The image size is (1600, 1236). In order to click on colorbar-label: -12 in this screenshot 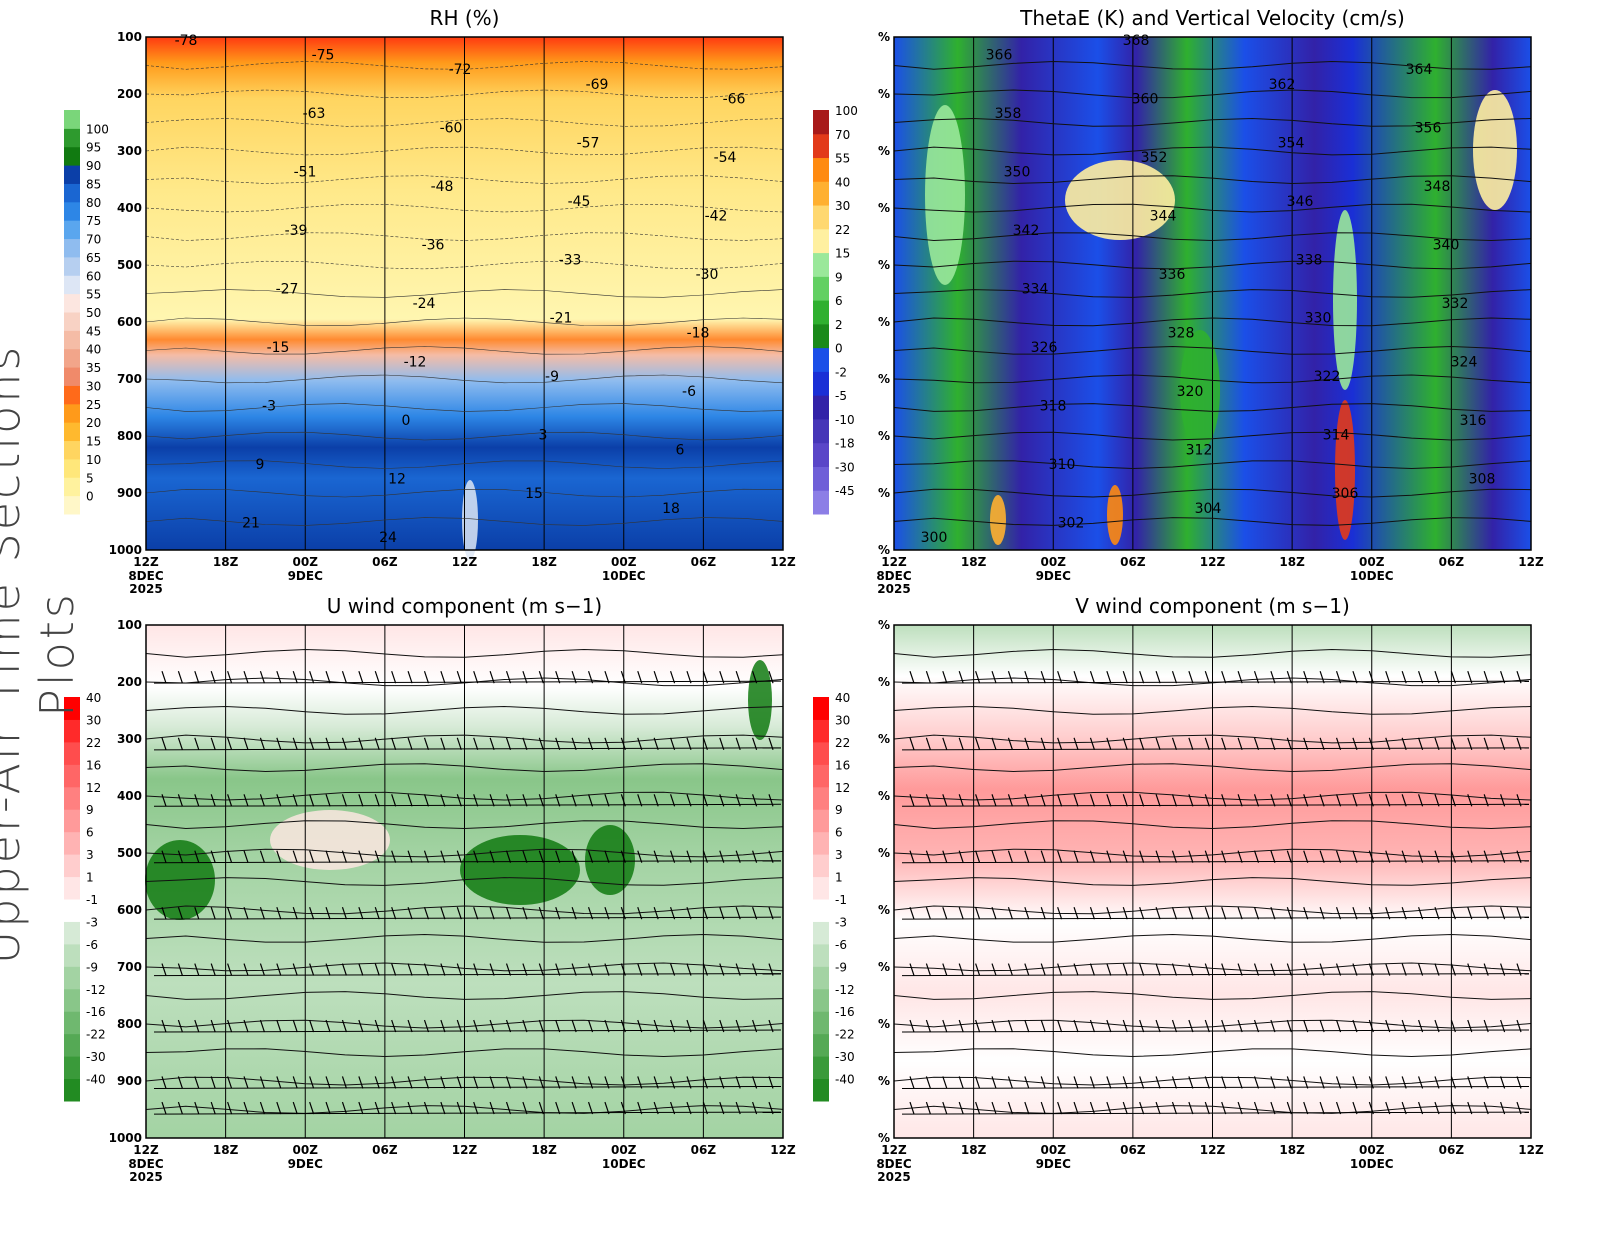, I will do `click(845, 990)`.